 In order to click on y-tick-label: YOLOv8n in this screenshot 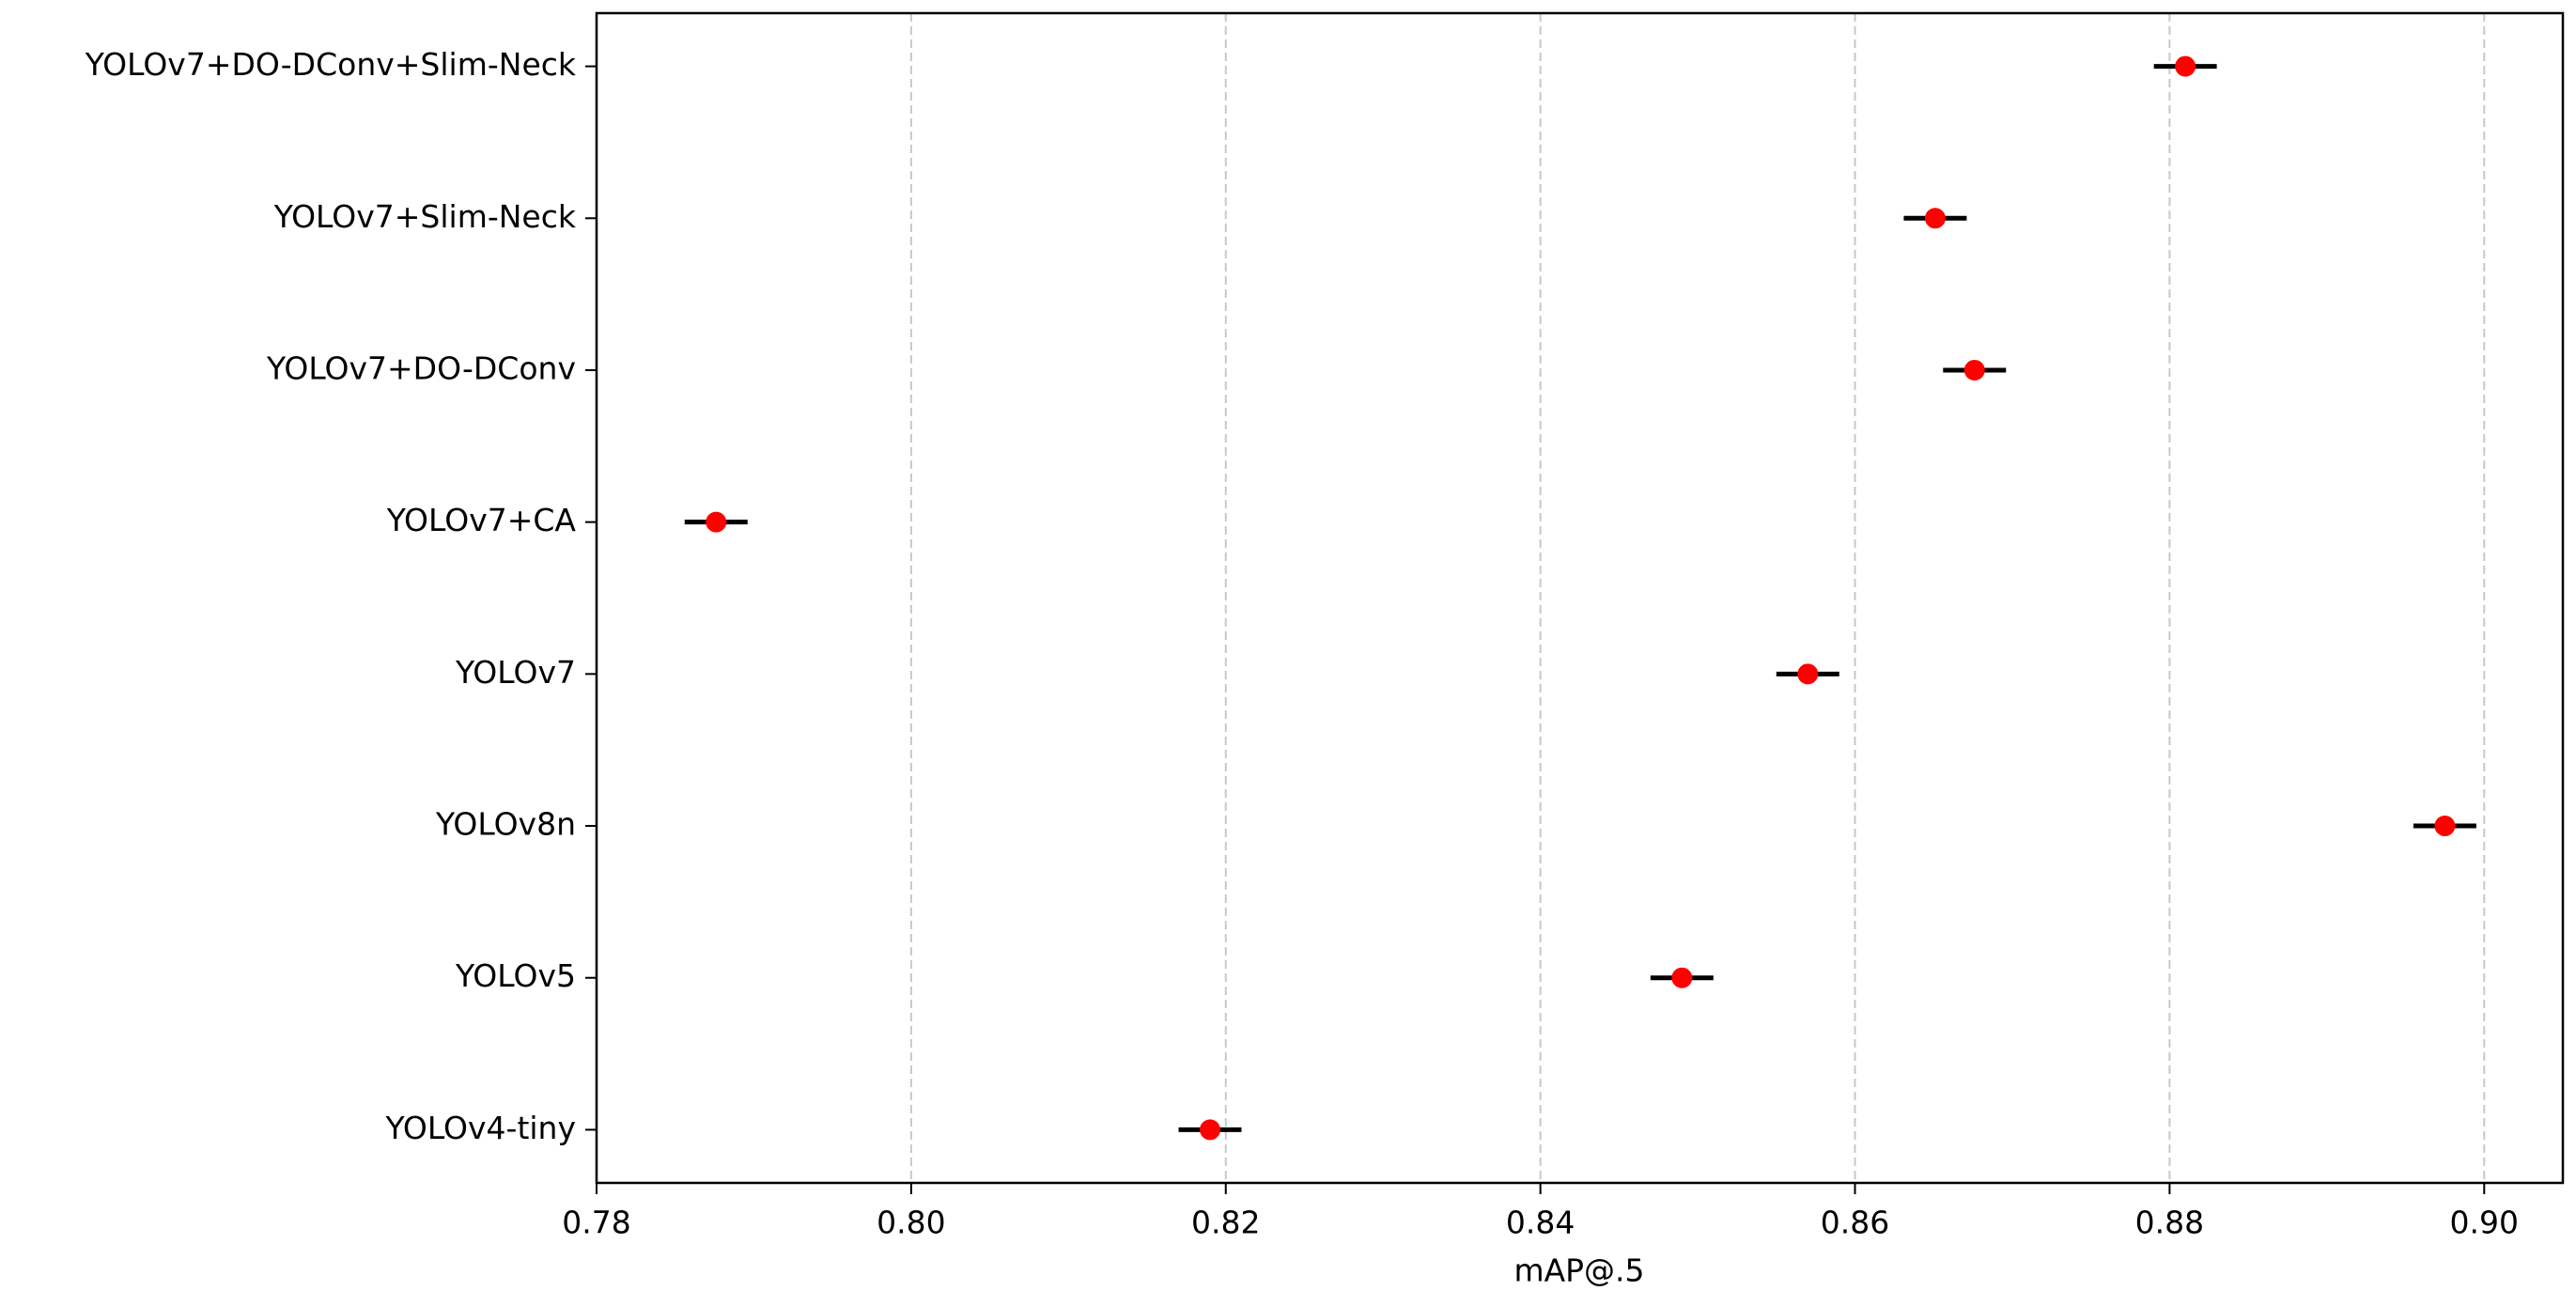, I will do `click(505, 824)`.